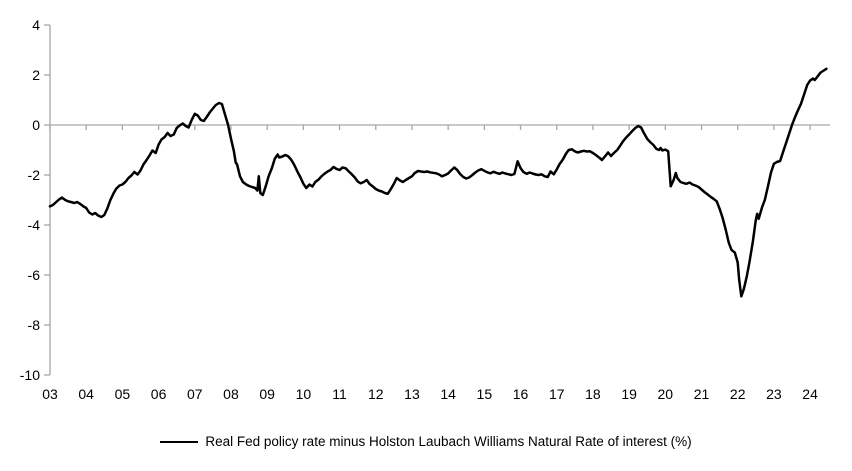 The image size is (852, 471). I want to click on x-tick-label: 03, so click(50, 394).